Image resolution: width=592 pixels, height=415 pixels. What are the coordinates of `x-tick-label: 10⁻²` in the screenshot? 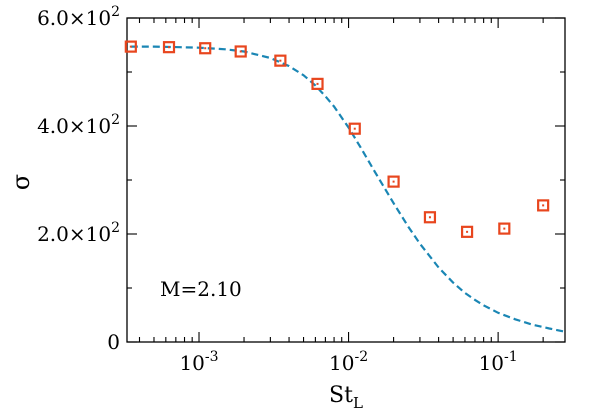 It's located at (348, 362).